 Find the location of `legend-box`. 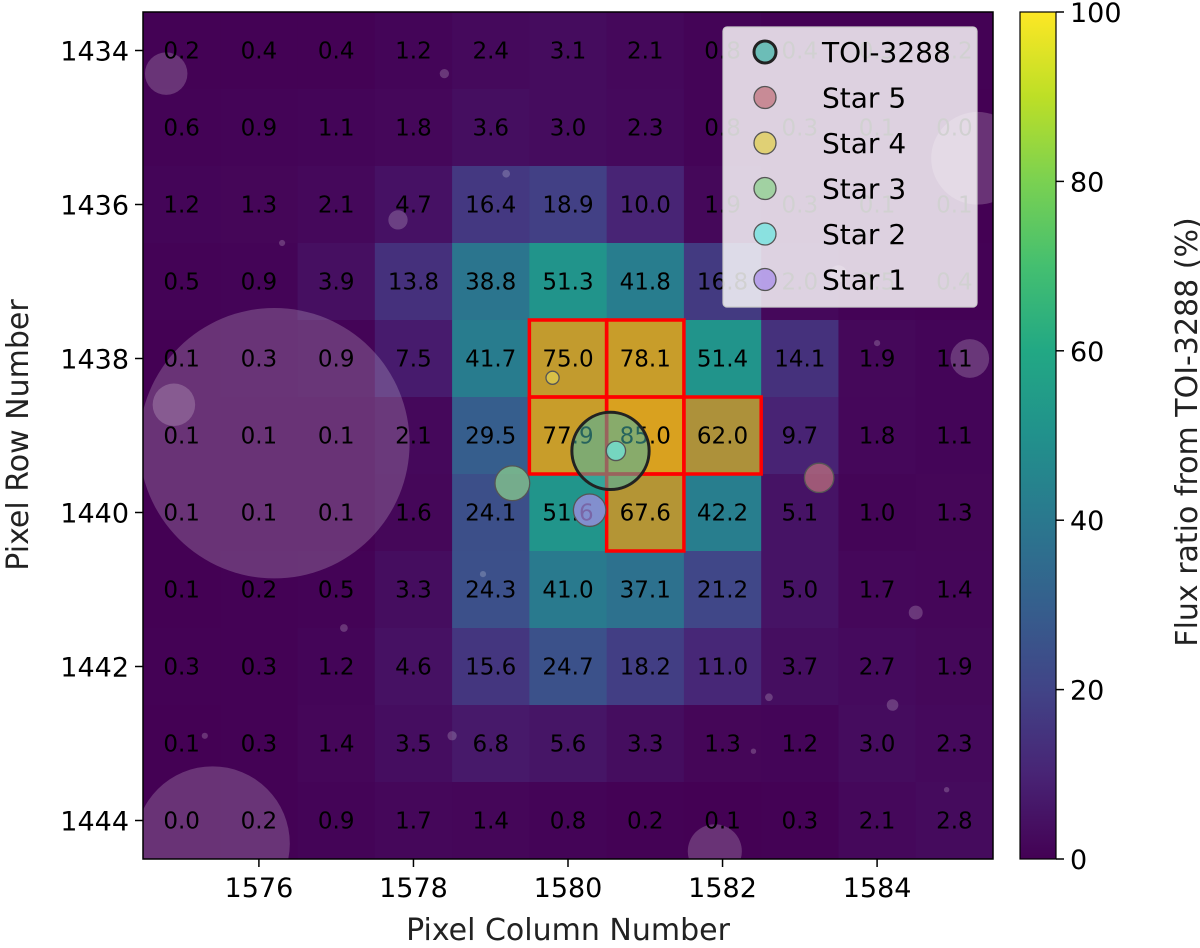

legend-box is located at coordinates (850, 167).